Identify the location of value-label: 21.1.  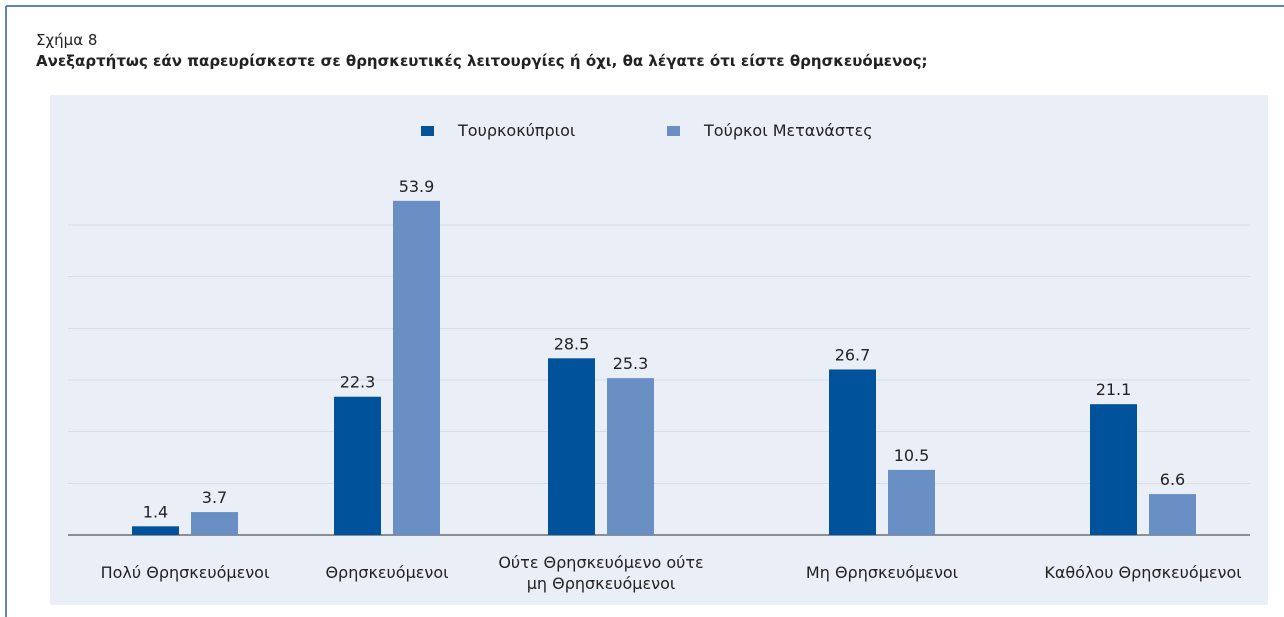
(1114, 389).